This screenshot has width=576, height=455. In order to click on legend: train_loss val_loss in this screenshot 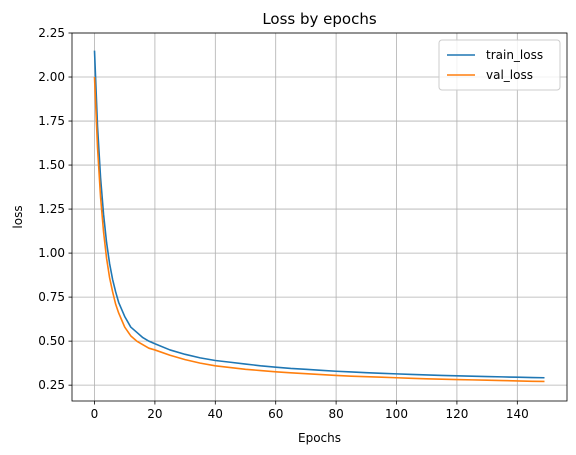, I will do `click(499, 65)`.